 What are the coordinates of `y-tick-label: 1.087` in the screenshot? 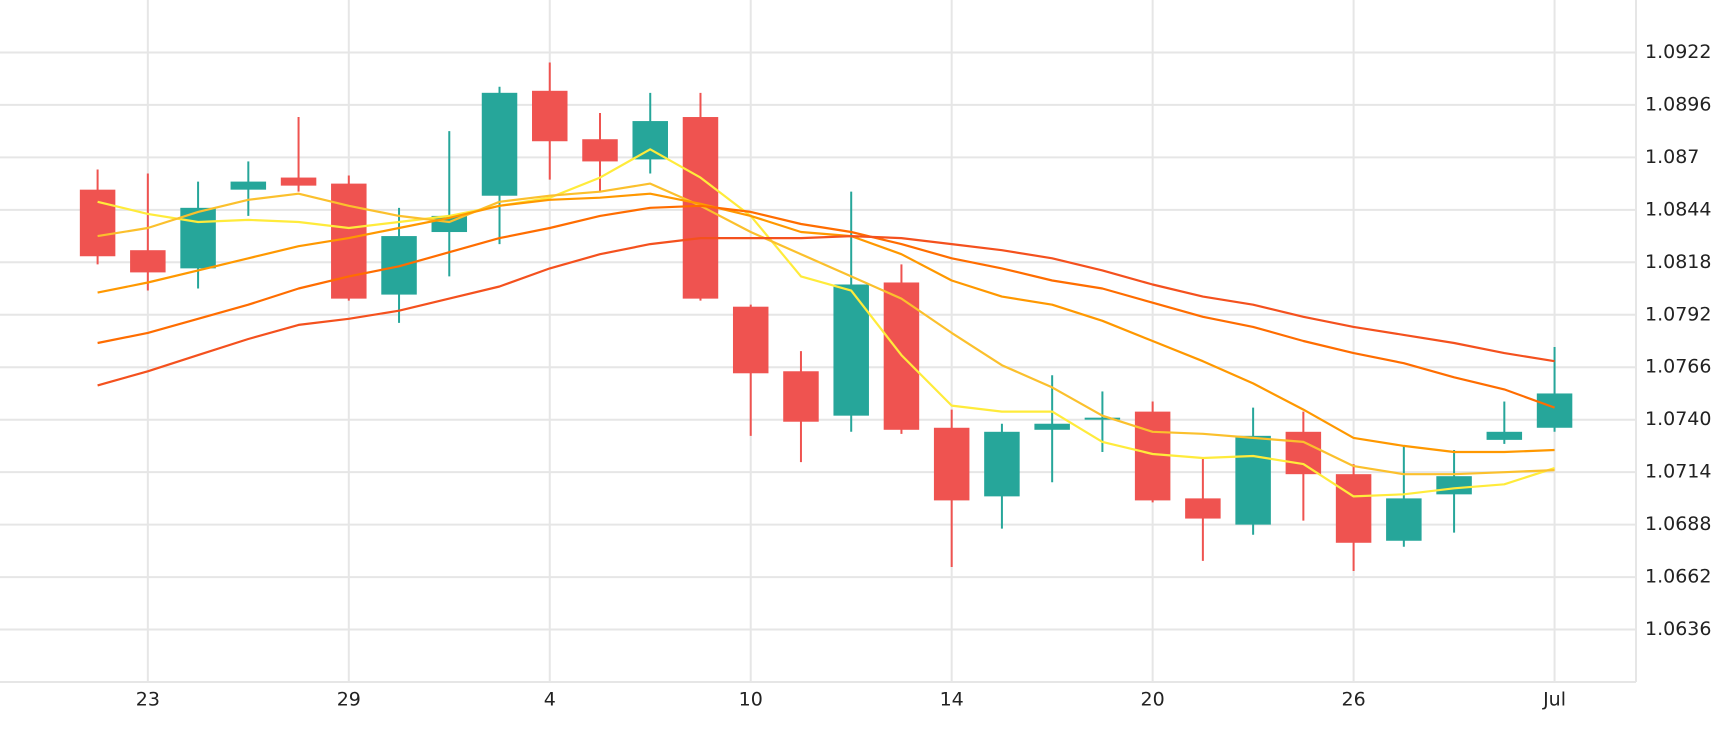 It's located at (1672, 157).